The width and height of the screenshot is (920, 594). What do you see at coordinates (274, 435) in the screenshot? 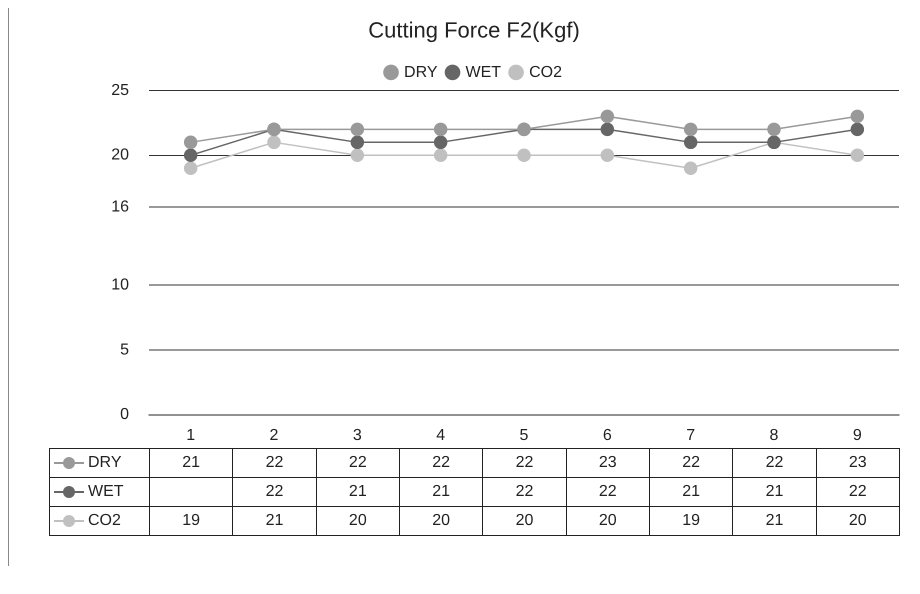
I see `x-tick-label: 2` at bounding box center [274, 435].